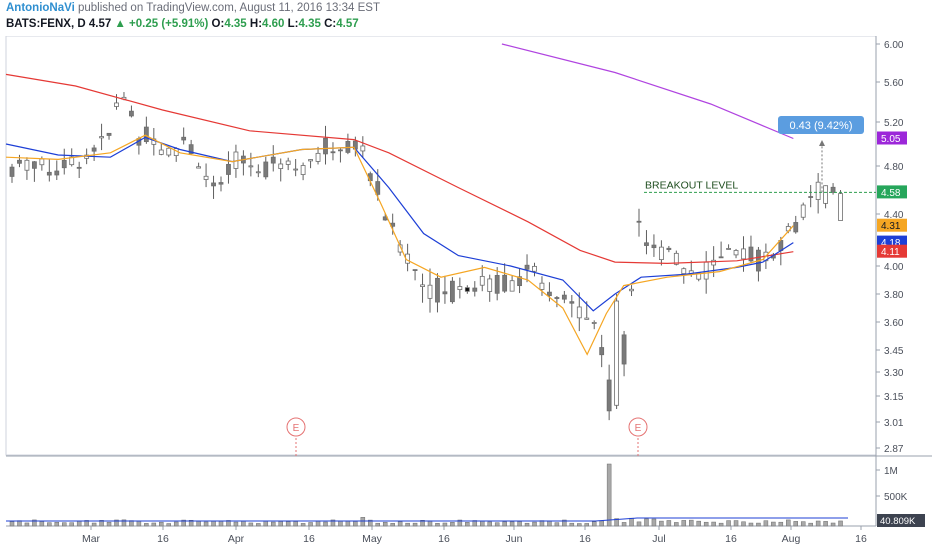  What do you see at coordinates (791, 539) in the screenshot?
I see `time-tick-label: Aug` at bounding box center [791, 539].